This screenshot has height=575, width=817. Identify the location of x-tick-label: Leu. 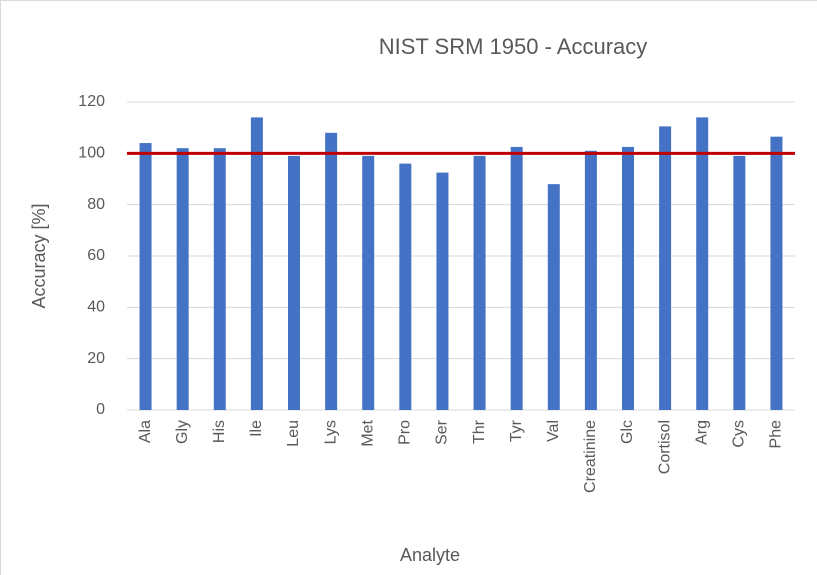
(293, 433).